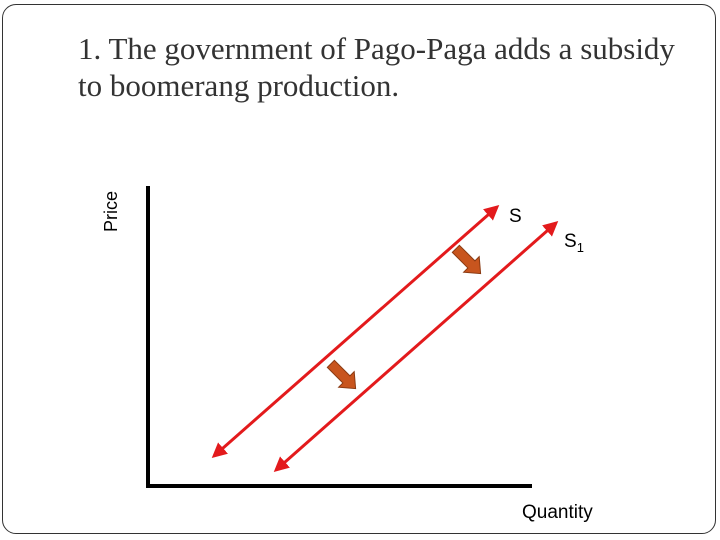  I want to click on supply-curve-s1-label: S1, so click(574, 243).